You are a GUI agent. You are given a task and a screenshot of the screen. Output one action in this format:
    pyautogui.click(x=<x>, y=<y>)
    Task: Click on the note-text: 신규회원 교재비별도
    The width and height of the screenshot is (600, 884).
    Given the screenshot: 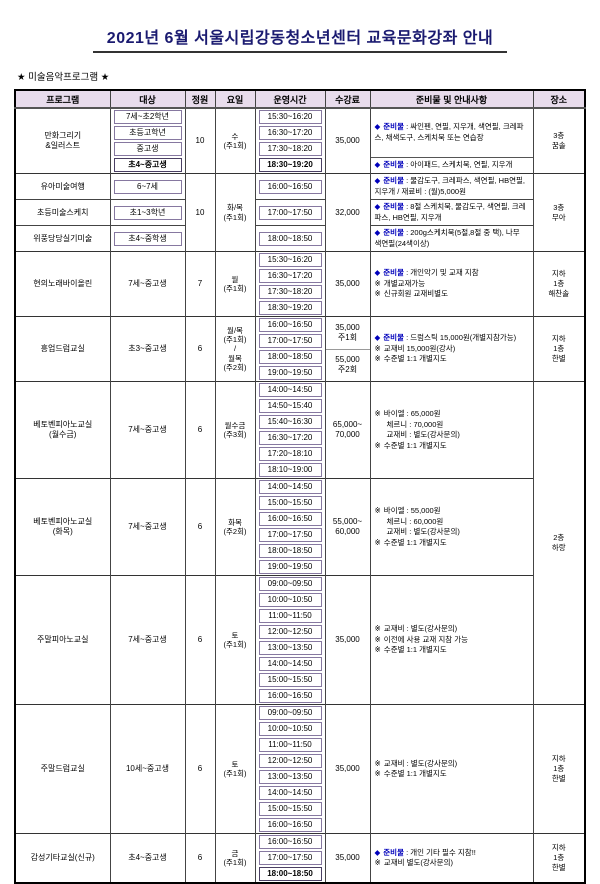 What is the action you would take?
    pyautogui.click(x=415, y=294)
    